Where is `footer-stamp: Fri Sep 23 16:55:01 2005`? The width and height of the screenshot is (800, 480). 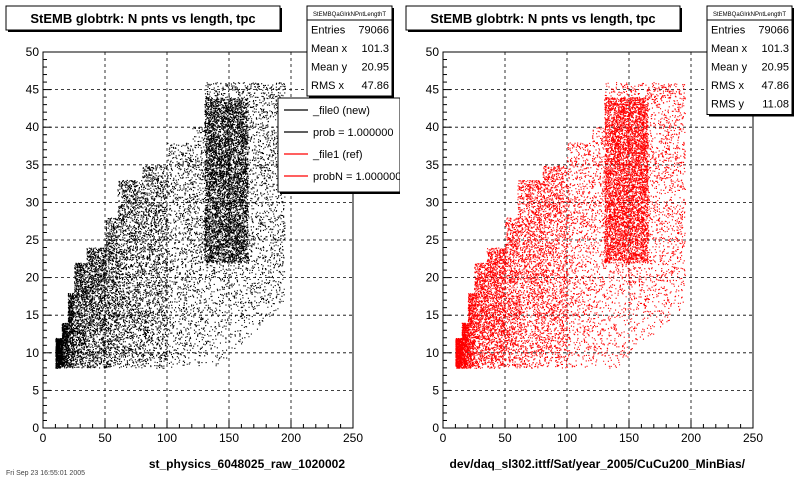
footer-stamp: Fri Sep 23 16:55:01 2005 is located at coordinates (46, 473).